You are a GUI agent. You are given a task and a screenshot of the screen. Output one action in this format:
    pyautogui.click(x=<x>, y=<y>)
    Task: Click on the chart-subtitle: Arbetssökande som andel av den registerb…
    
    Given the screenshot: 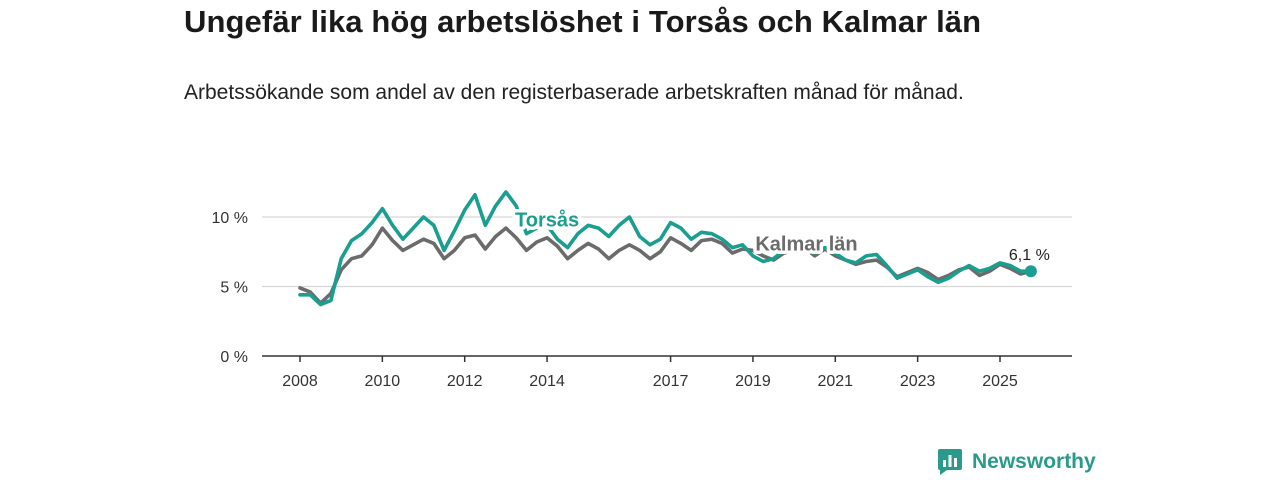 What is the action you would take?
    pyautogui.click(x=574, y=92)
    